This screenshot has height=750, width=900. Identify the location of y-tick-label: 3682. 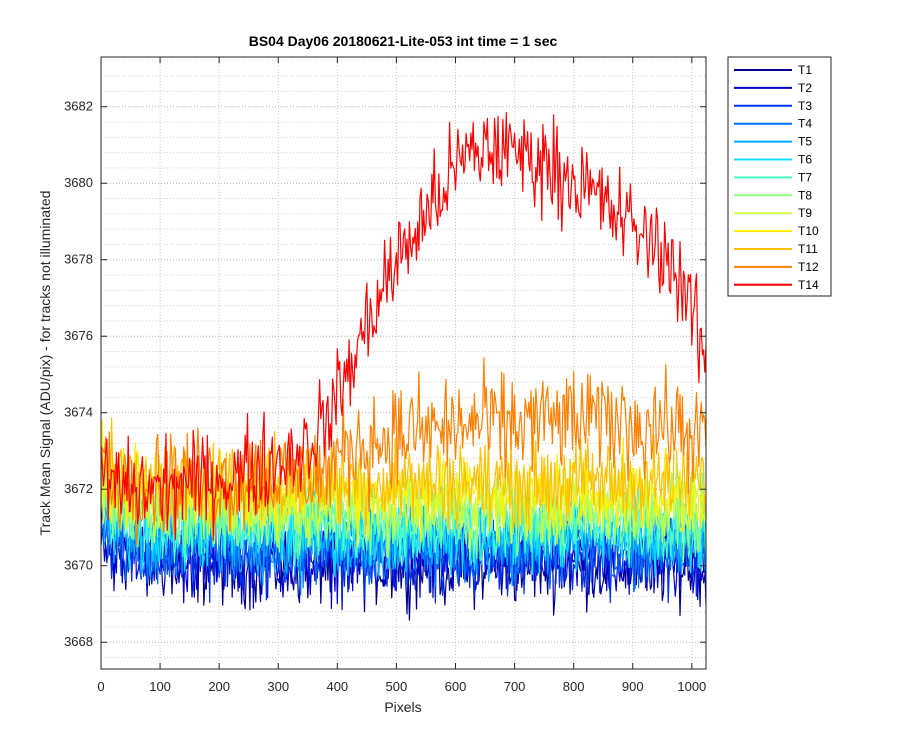
(78, 106).